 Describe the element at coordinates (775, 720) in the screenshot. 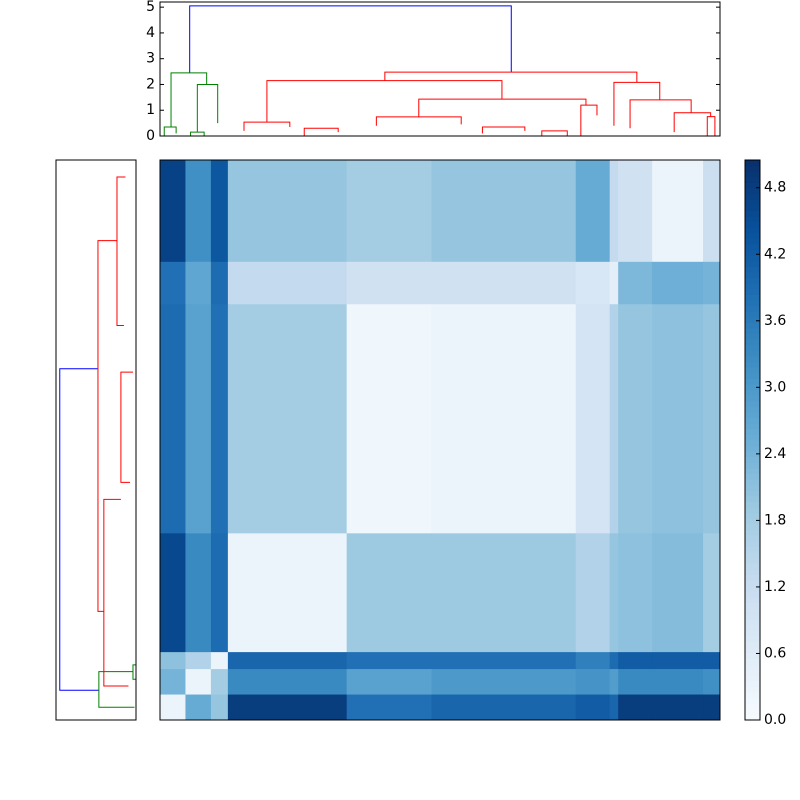

I see `colorbar-tick-label: 0.0` at that location.